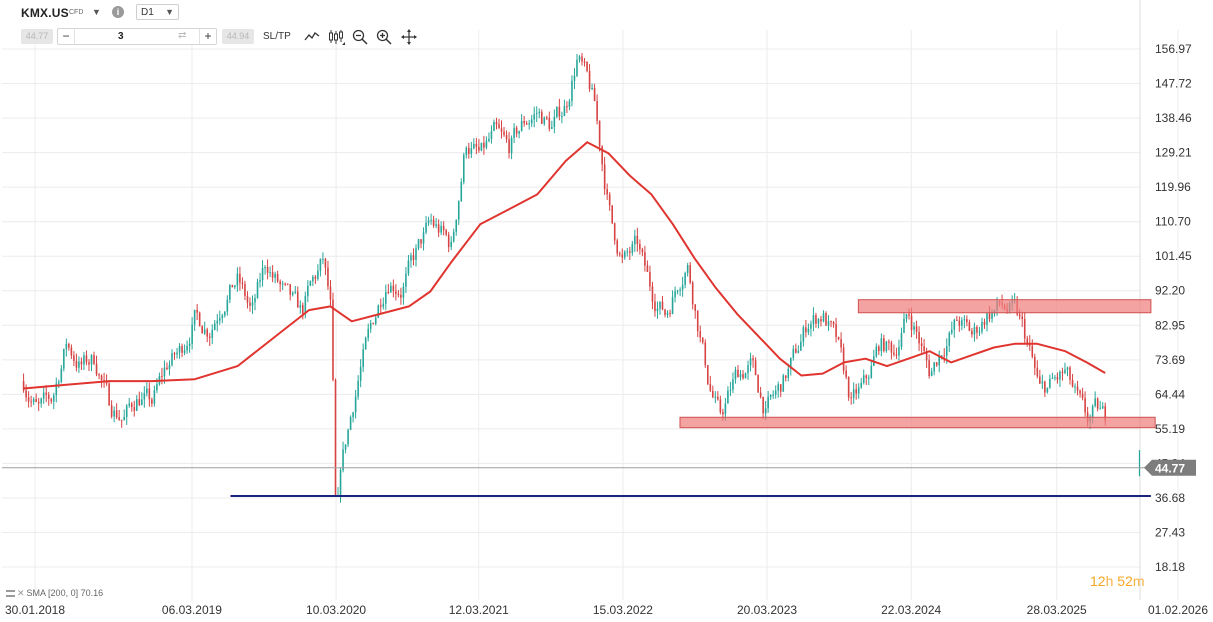 The width and height of the screenshot is (1213, 622). Describe the element at coordinates (336, 37) in the screenshot. I see `candles-icon` at that location.